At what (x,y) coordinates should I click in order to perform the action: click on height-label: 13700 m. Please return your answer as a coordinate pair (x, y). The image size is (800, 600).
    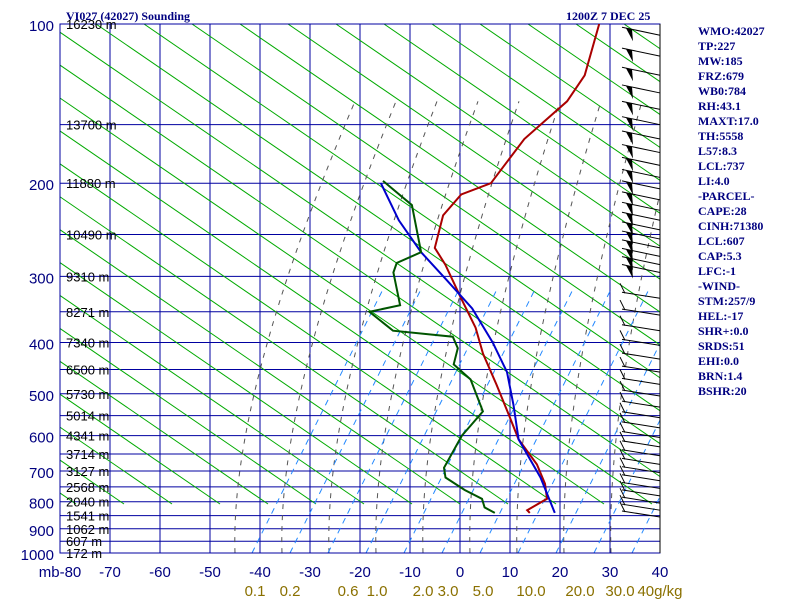
    Looking at the image, I should click on (91, 125).